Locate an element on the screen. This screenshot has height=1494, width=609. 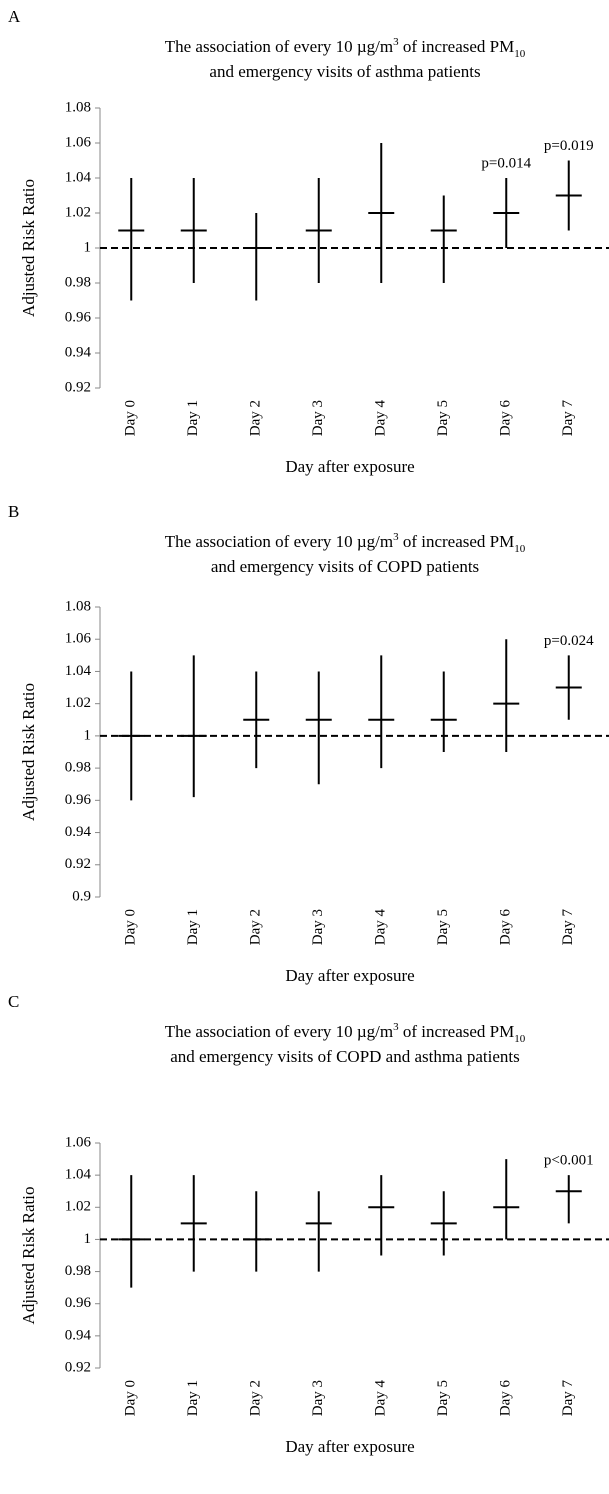
y-tick-label: 0.9 is located at coordinates (81, 896).